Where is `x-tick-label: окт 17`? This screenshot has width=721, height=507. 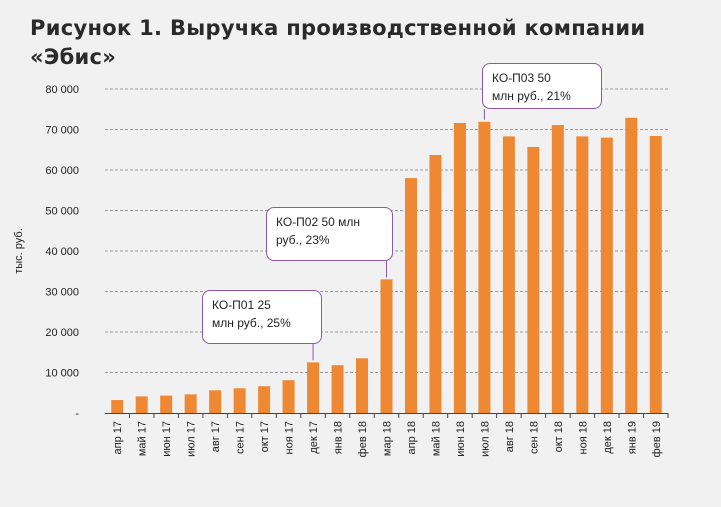 x-tick-label: окт 17 is located at coordinates (265, 436).